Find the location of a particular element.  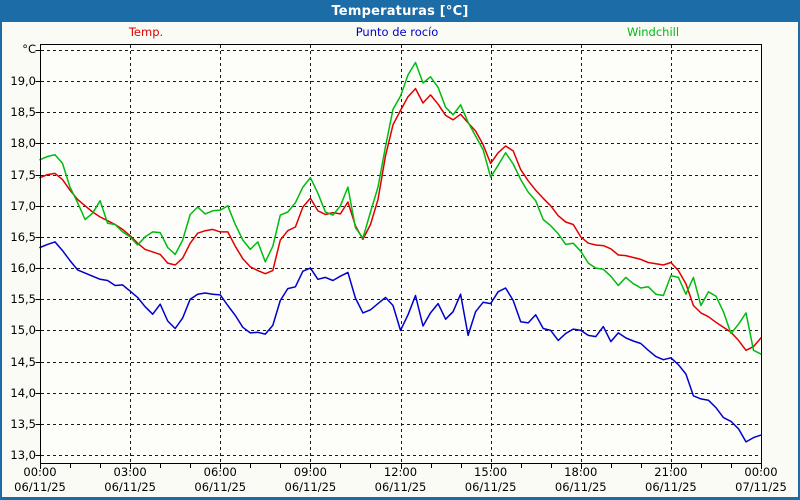

legend-item-windchill: Windchill is located at coordinates (653, 32).